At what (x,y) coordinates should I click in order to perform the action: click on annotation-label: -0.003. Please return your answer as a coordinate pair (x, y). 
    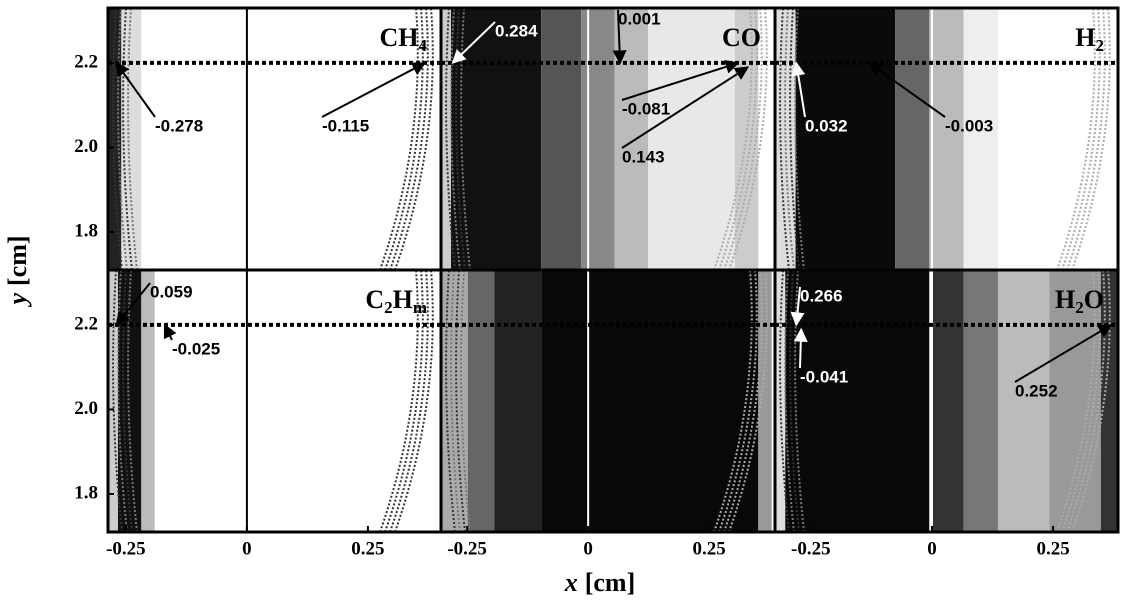
    Looking at the image, I should click on (969, 125).